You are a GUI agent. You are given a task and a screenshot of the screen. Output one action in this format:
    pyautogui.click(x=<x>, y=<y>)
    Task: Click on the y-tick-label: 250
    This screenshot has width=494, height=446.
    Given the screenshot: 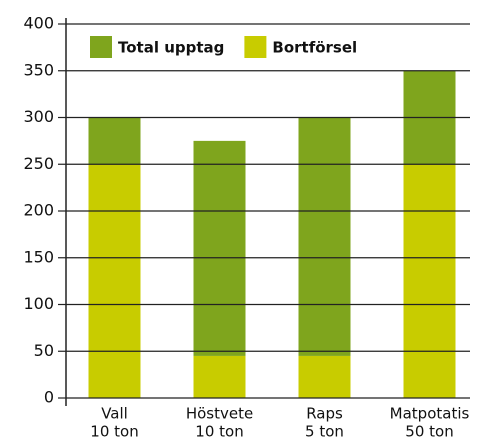 What is the action you would take?
    pyautogui.click(x=38, y=163)
    